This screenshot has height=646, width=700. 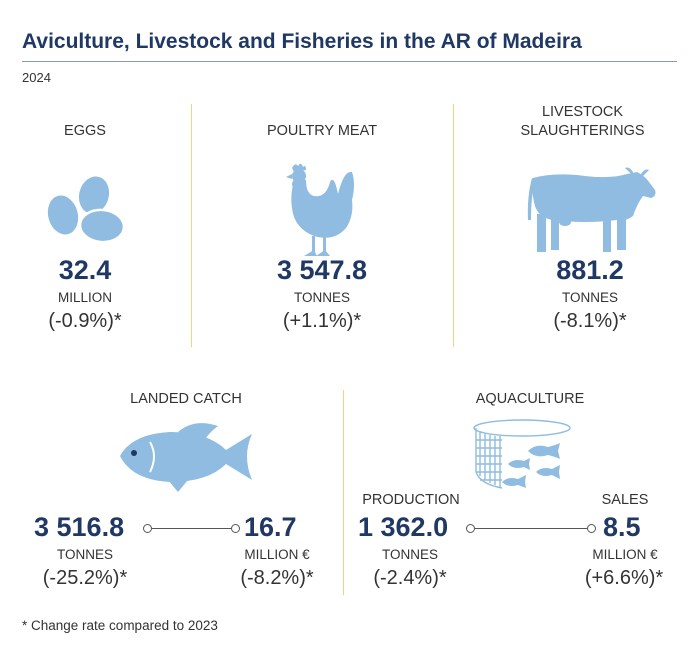 I want to click on cow-icon, so click(x=591, y=210).